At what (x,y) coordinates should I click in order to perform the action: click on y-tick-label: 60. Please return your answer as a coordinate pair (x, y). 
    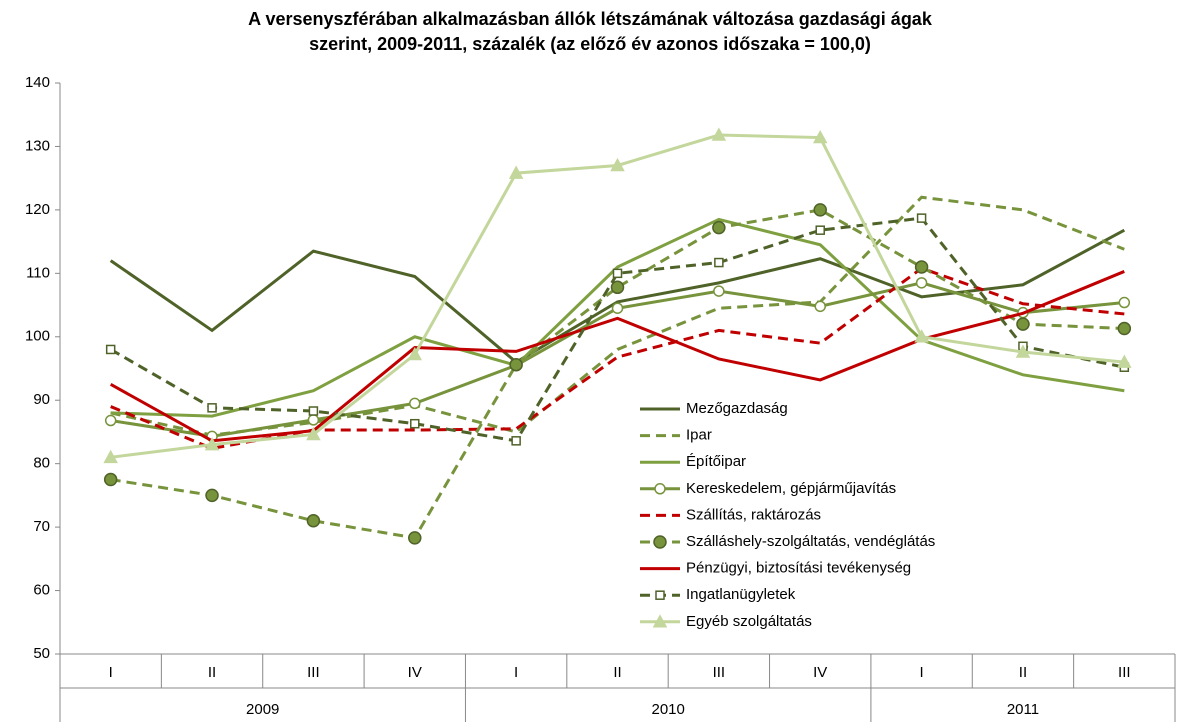
    Looking at the image, I should click on (41, 590).